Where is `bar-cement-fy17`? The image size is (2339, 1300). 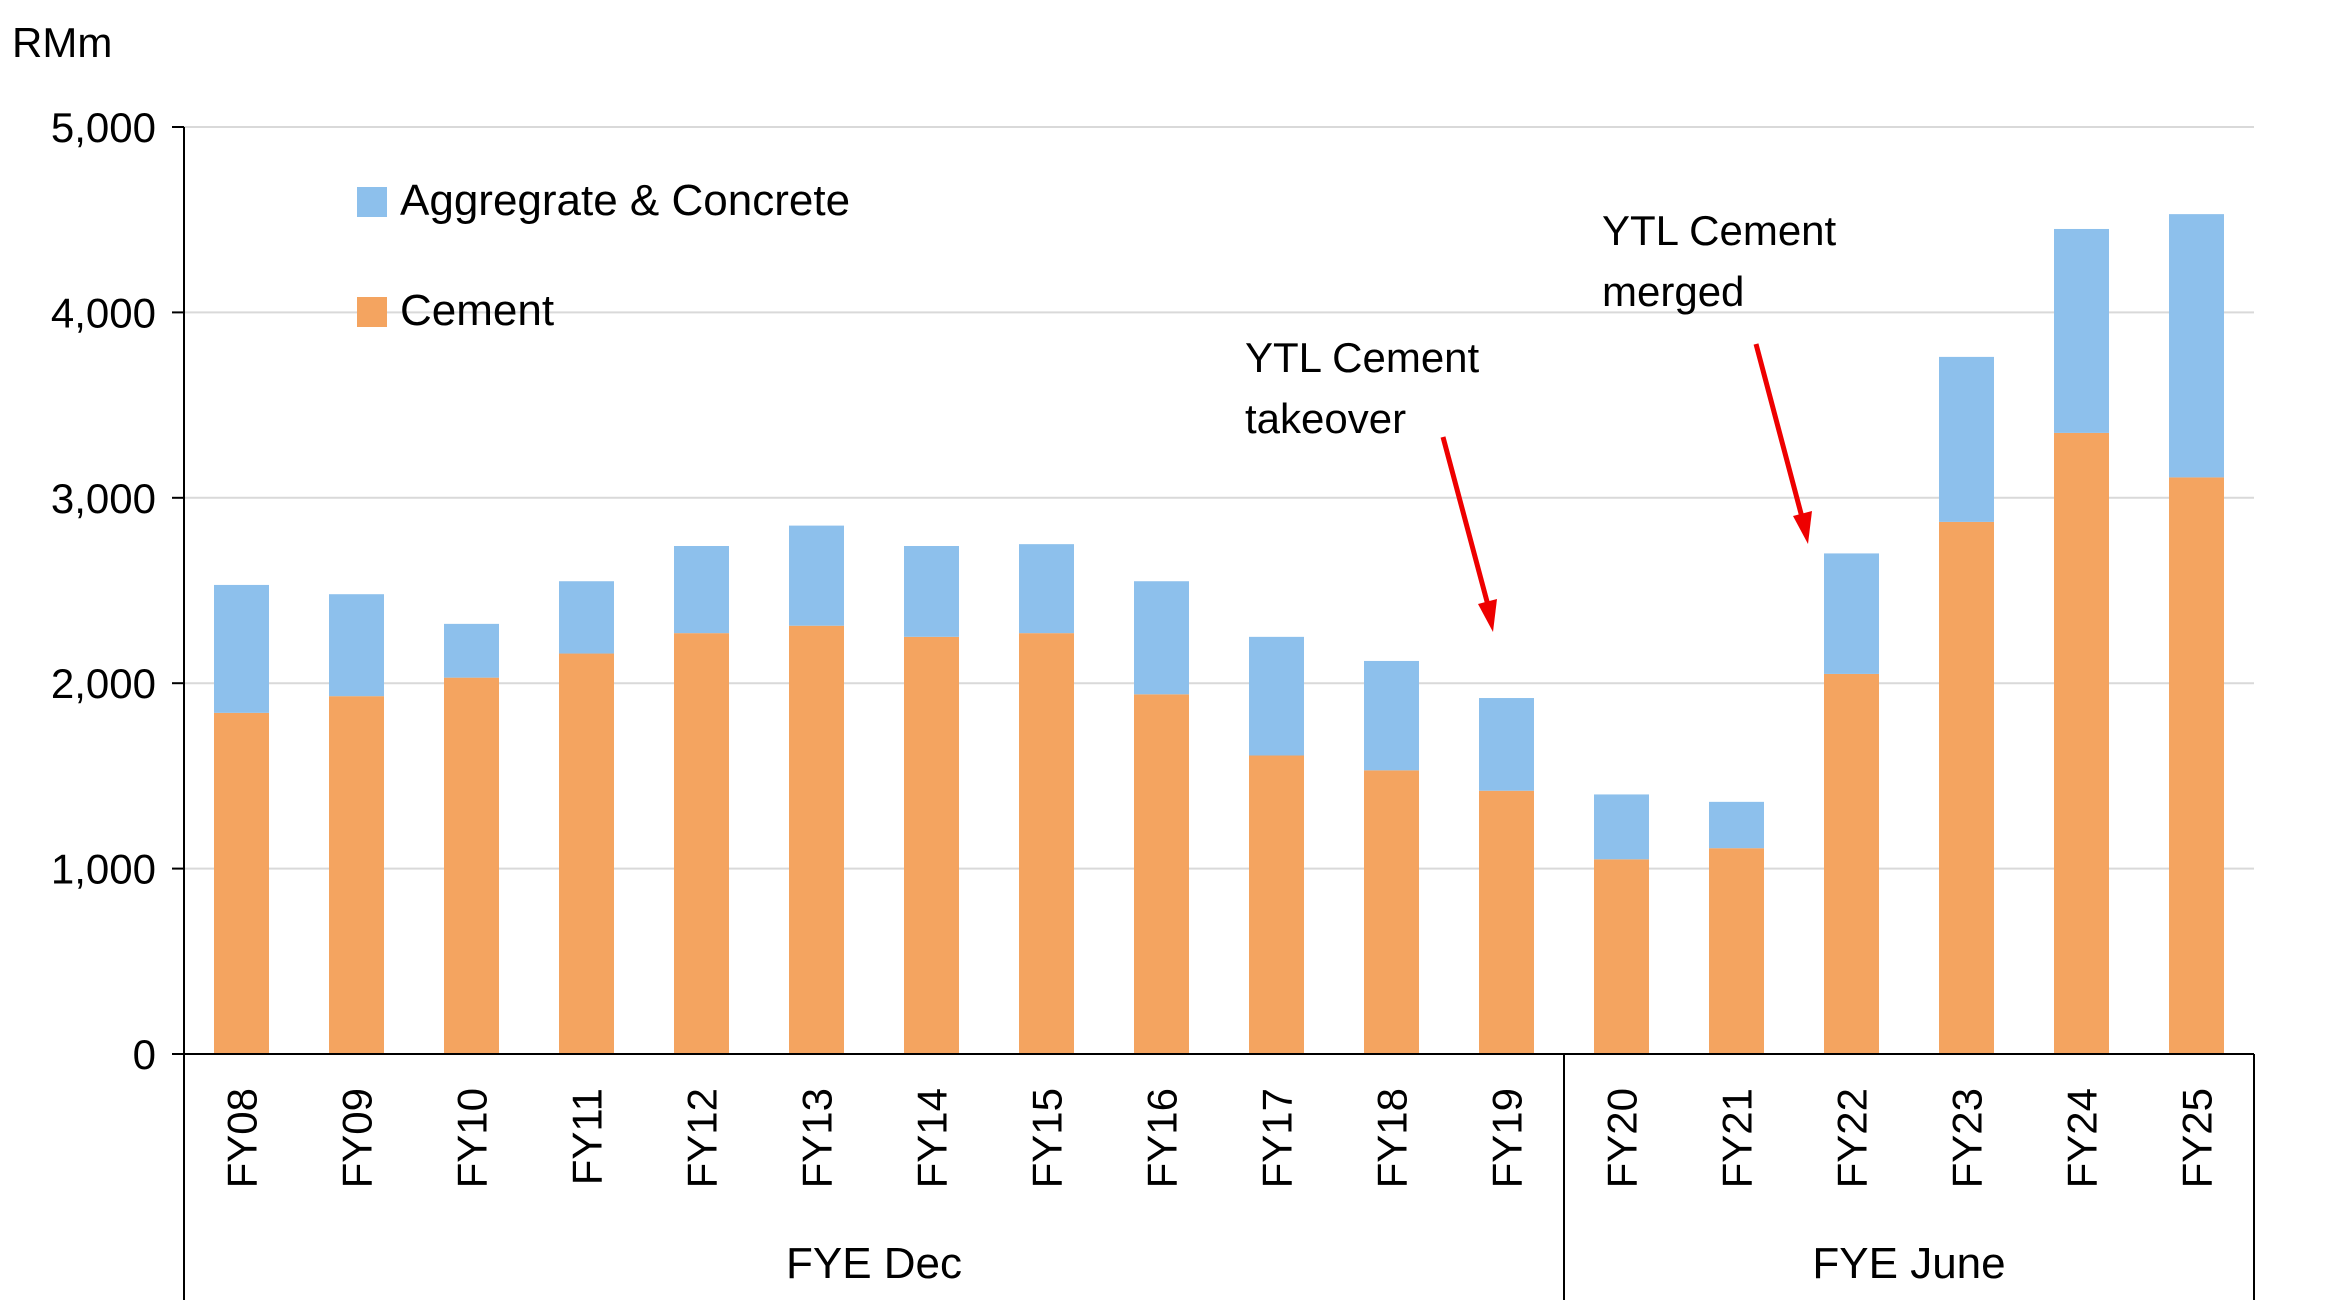
bar-cement-fy17 is located at coordinates (1276, 904).